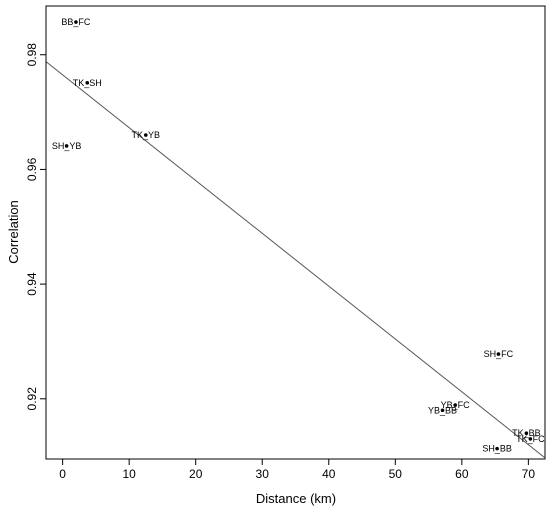 The image size is (550, 514). I want to click on point-label: SH_BB, so click(497, 449).